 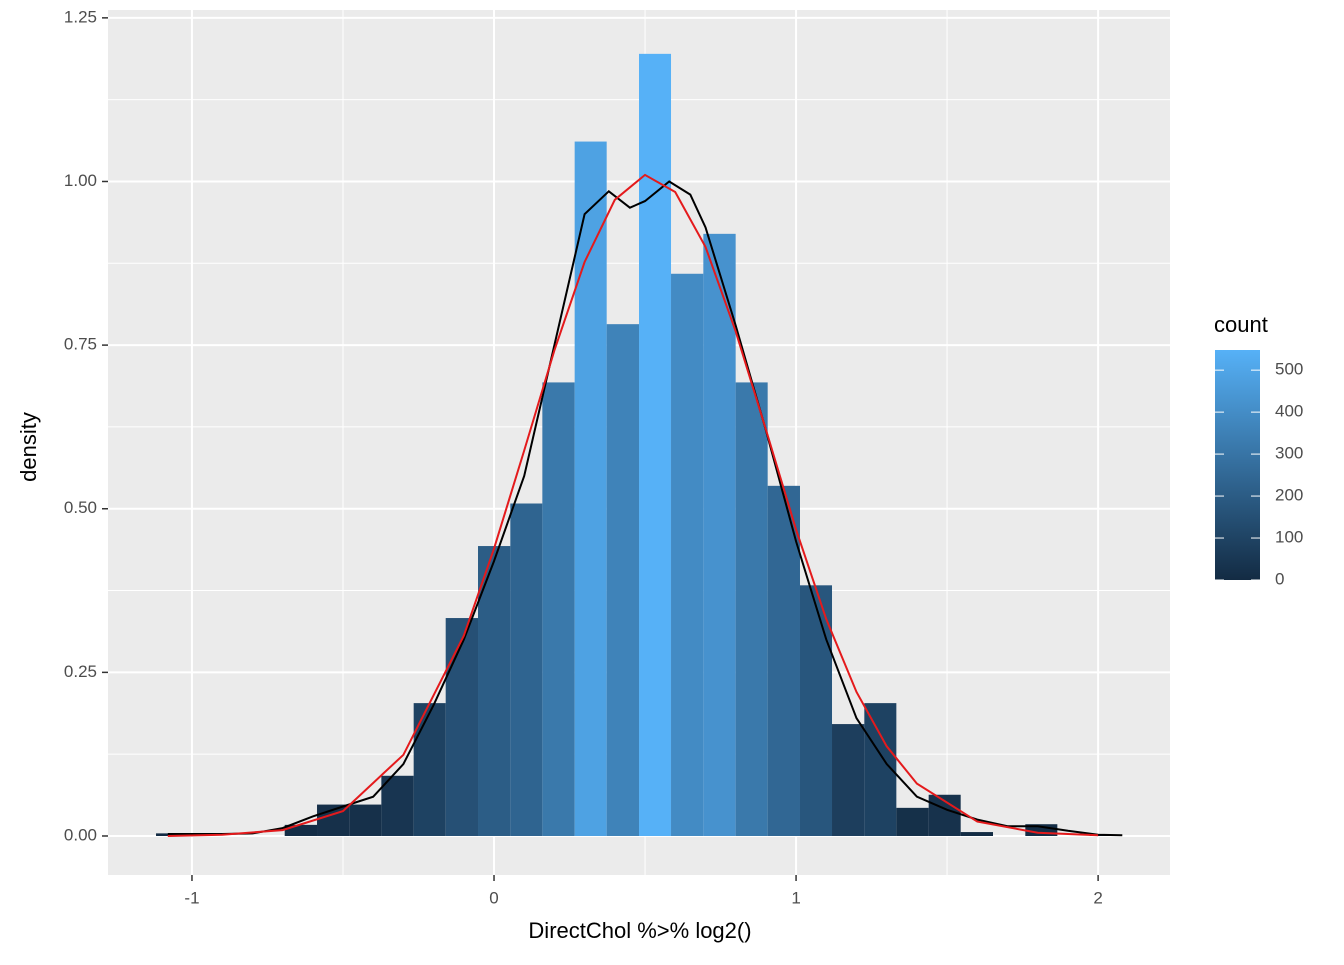 I want to click on x-tick-label: 2, so click(x=1097, y=897).